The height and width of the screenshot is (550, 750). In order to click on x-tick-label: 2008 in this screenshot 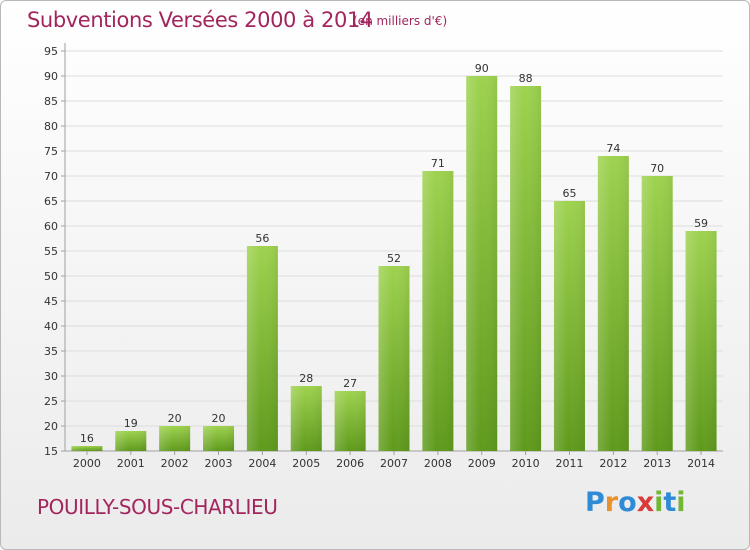, I will do `click(438, 463)`.